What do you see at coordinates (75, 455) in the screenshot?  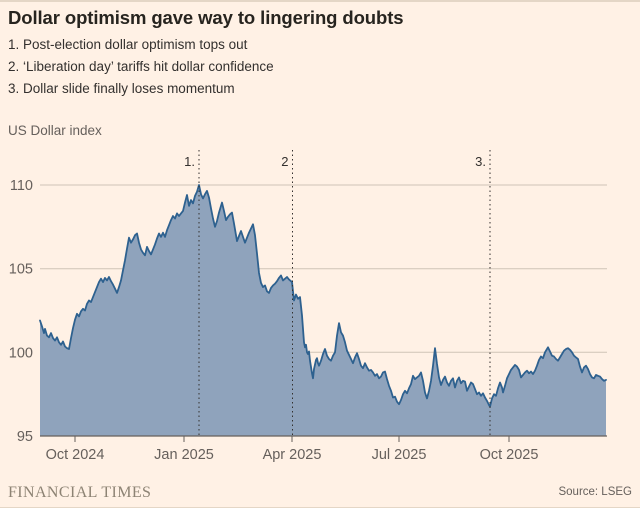 I see `x-tick-label: Oct 2024` at bounding box center [75, 455].